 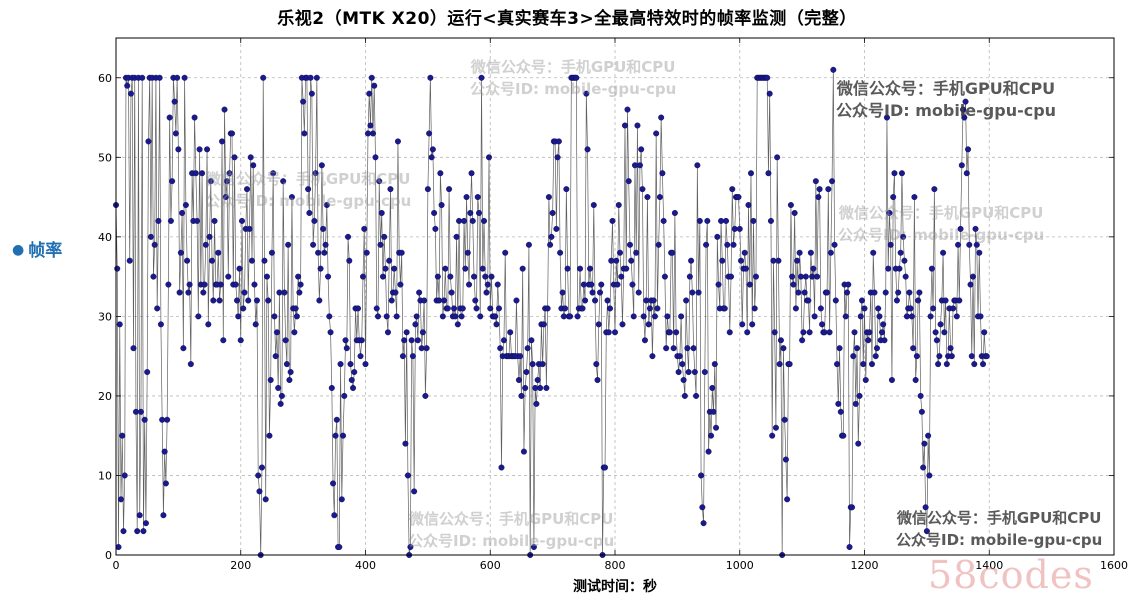 I want to click on watermark-bottom: 微信公众号：手机GPU和CPU 公众号ID: mobile-gpu-cpu, so click(x=511, y=530).